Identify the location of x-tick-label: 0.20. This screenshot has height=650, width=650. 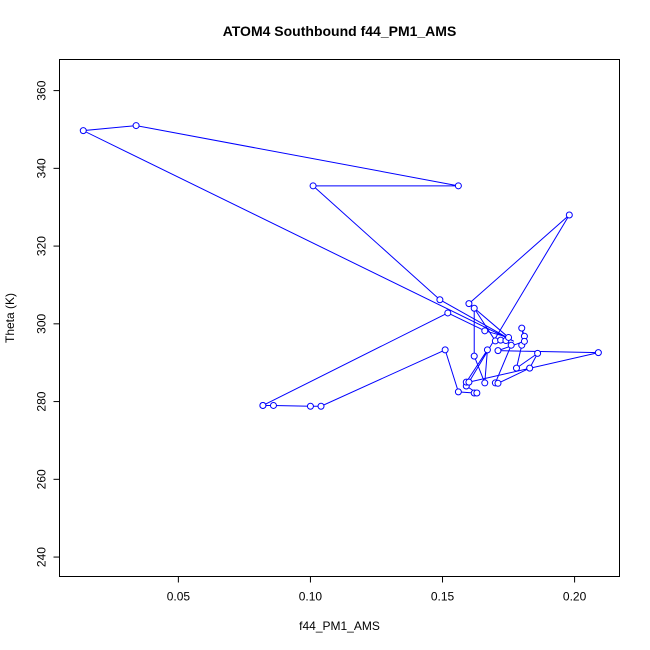
(575, 597).